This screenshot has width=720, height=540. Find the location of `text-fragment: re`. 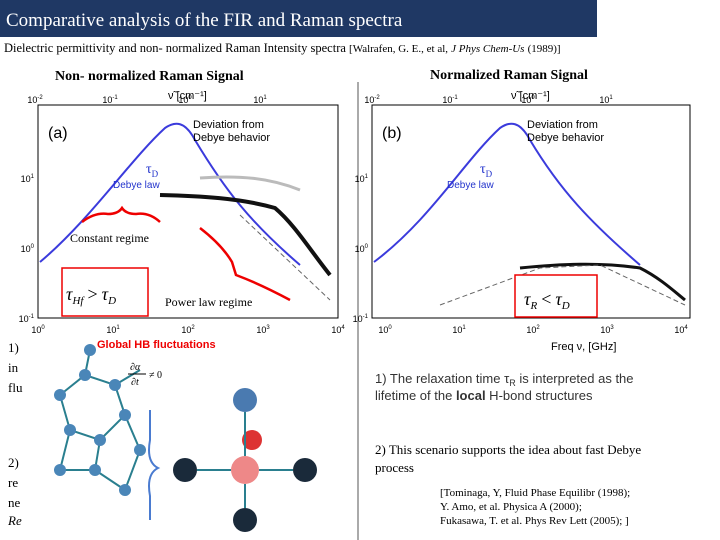

text-fragment: re is located at coordinates (13, 482).